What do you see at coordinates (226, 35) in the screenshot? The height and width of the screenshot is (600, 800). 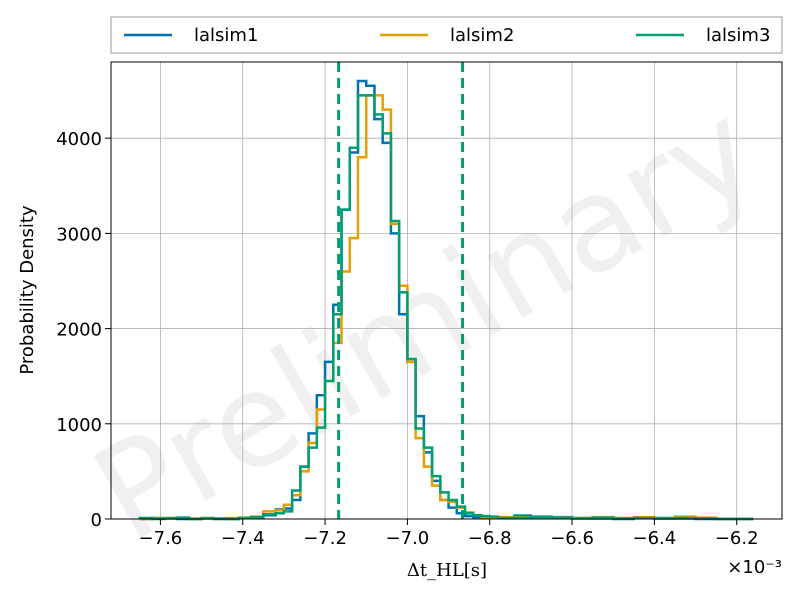 I see `legend-label-lalsim1: lalsim1` at bounding box center [226, 35].